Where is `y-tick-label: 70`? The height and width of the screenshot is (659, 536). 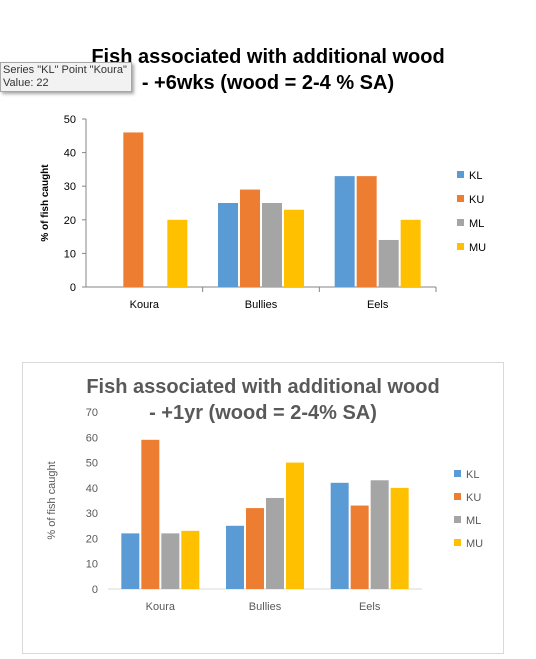 y-tick-label: 70 is located at coordinates (92, 413).